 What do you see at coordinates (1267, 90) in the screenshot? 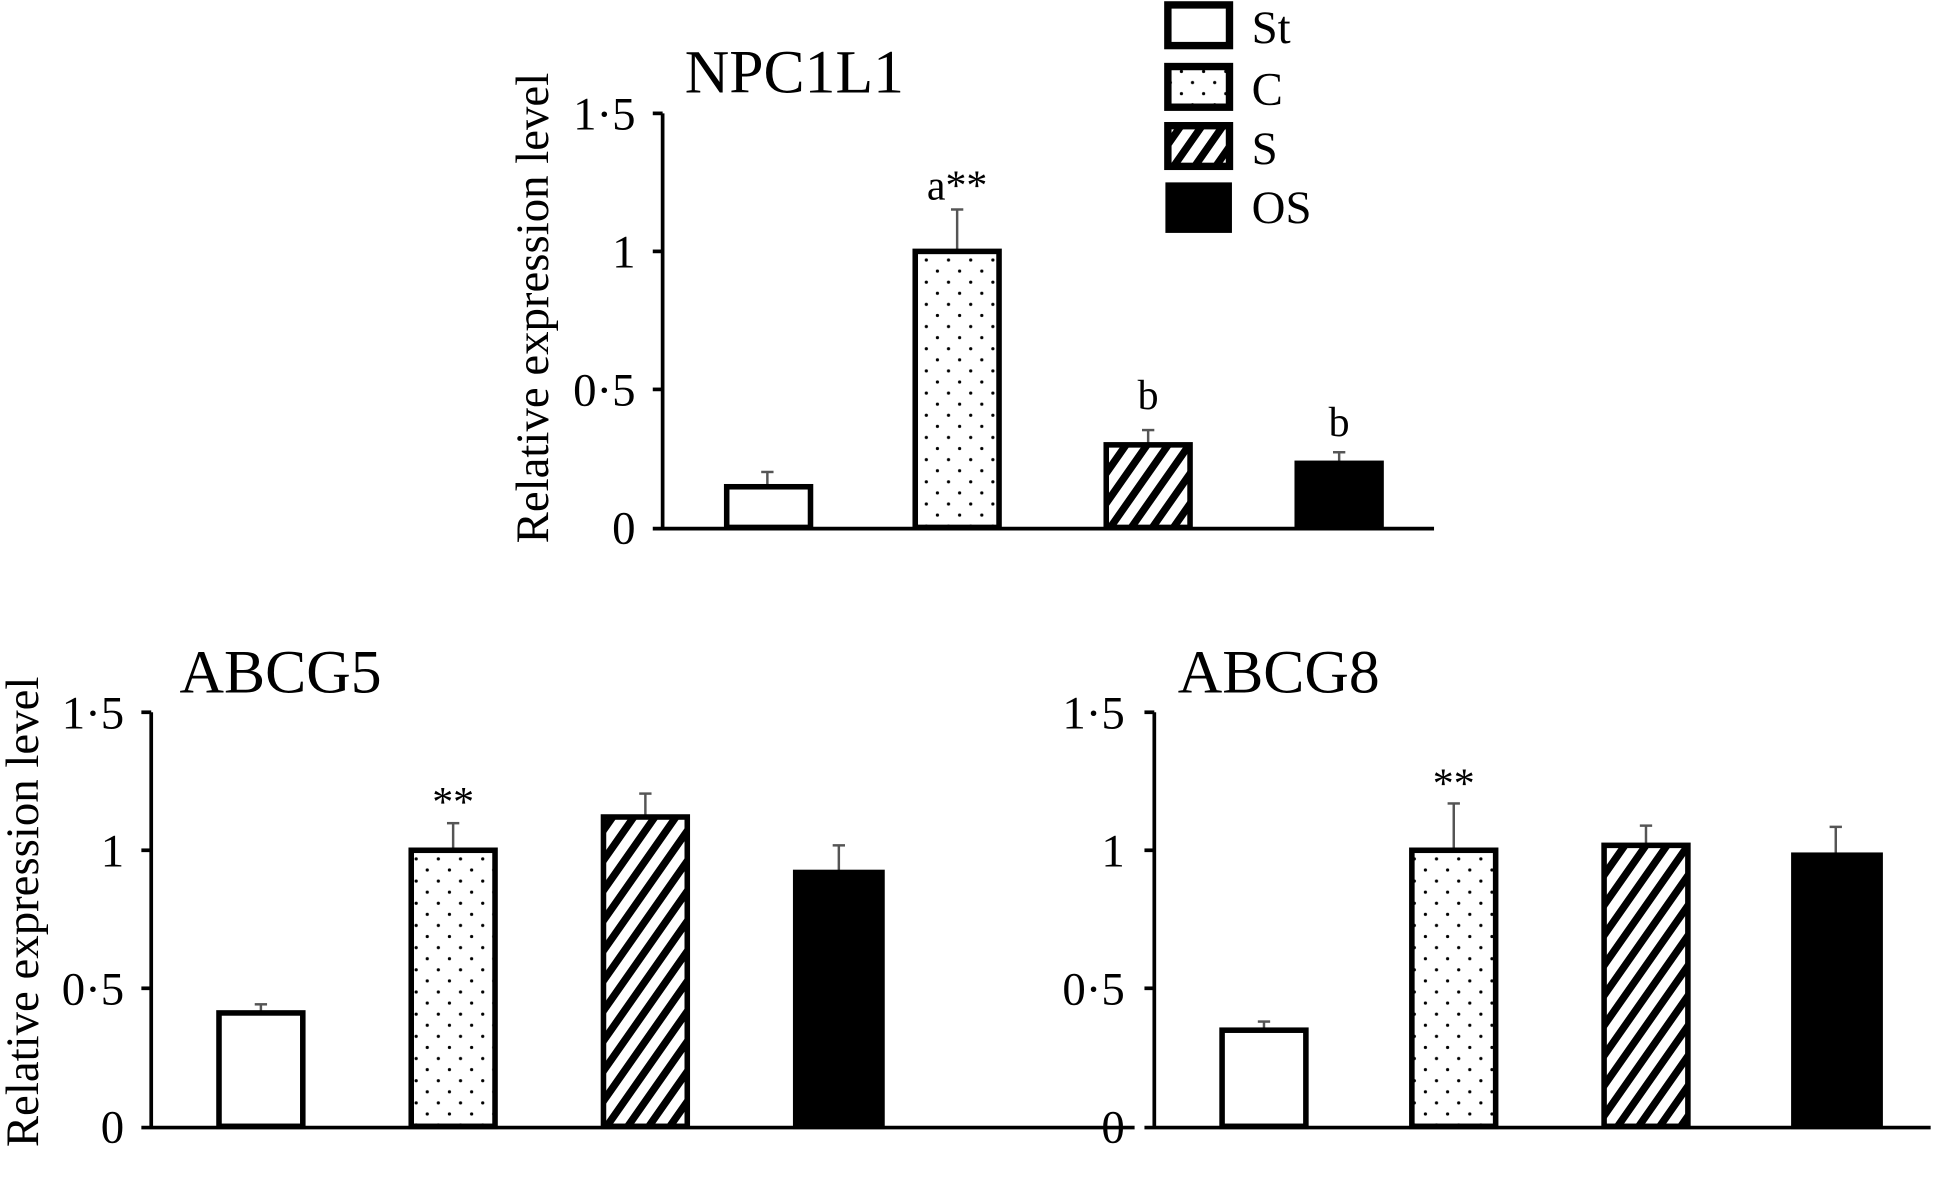
I see `legend-label: C` at bounding box center [1267, 90].